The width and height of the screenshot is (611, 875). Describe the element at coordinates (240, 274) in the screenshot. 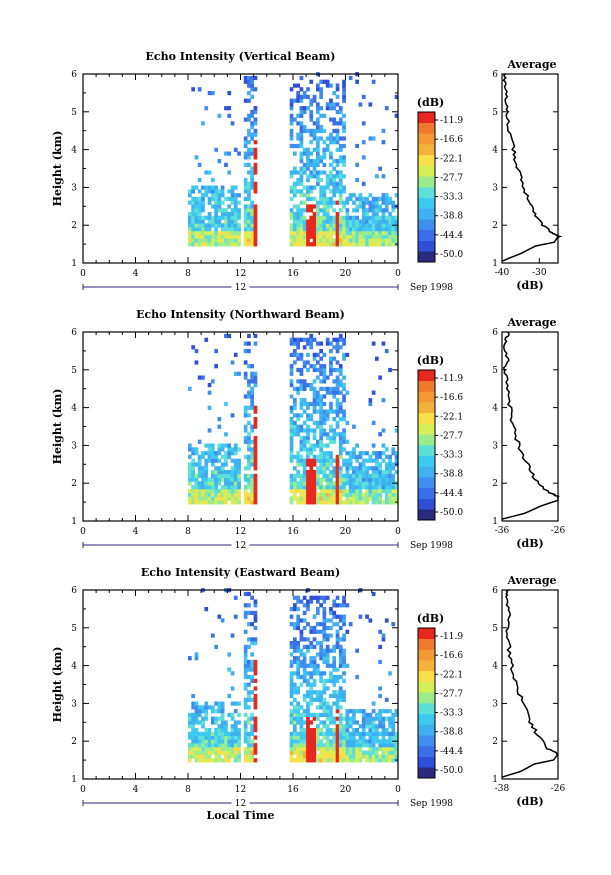

I see `x-tick-label: 12` at that location.